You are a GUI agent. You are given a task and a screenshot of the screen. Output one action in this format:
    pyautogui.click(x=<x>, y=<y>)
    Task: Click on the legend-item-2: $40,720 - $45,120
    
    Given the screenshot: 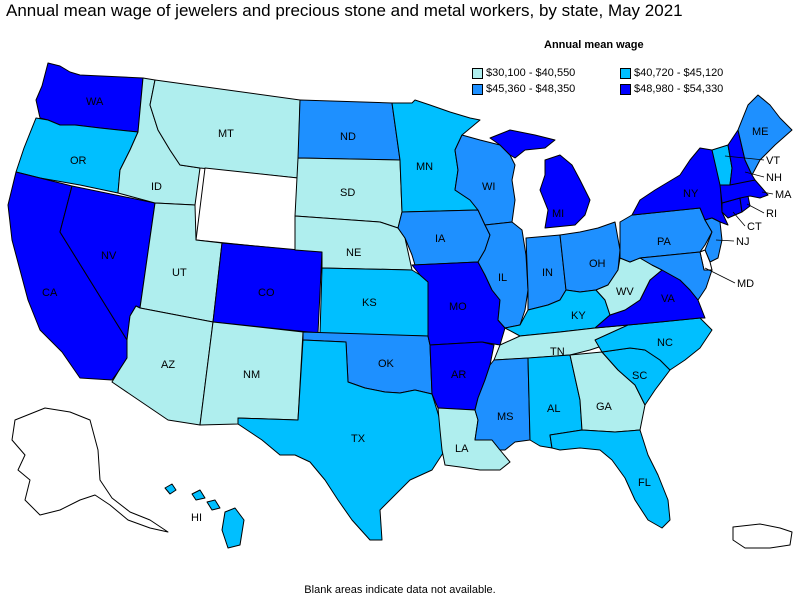 What is the action you would take?
    pyautogui.click(x=671, y=73)
    